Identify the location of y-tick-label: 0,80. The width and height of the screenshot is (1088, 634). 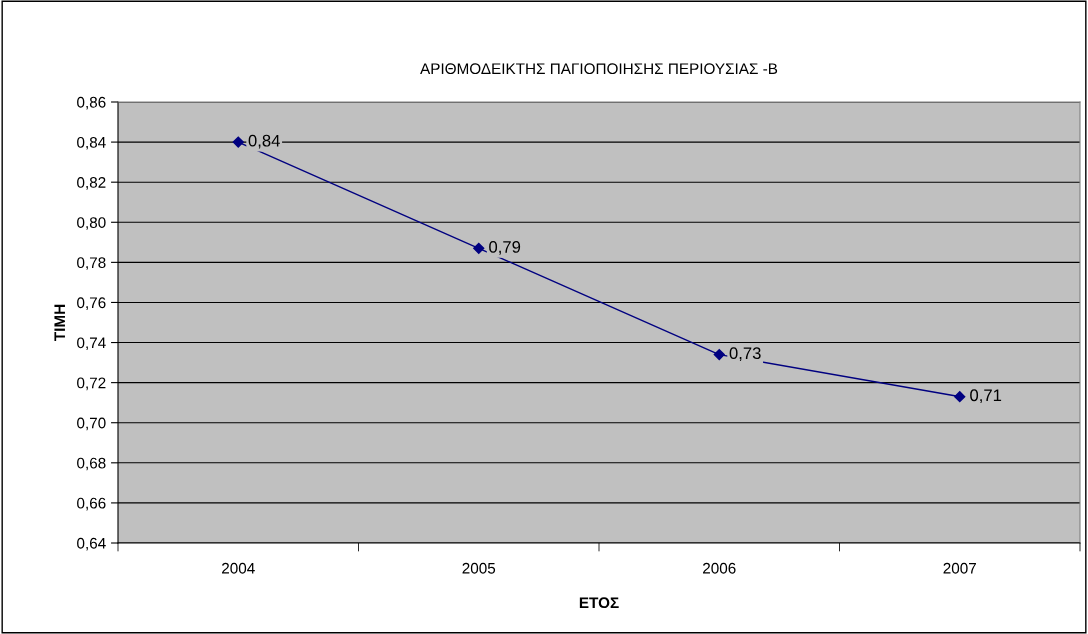
(91, 223).